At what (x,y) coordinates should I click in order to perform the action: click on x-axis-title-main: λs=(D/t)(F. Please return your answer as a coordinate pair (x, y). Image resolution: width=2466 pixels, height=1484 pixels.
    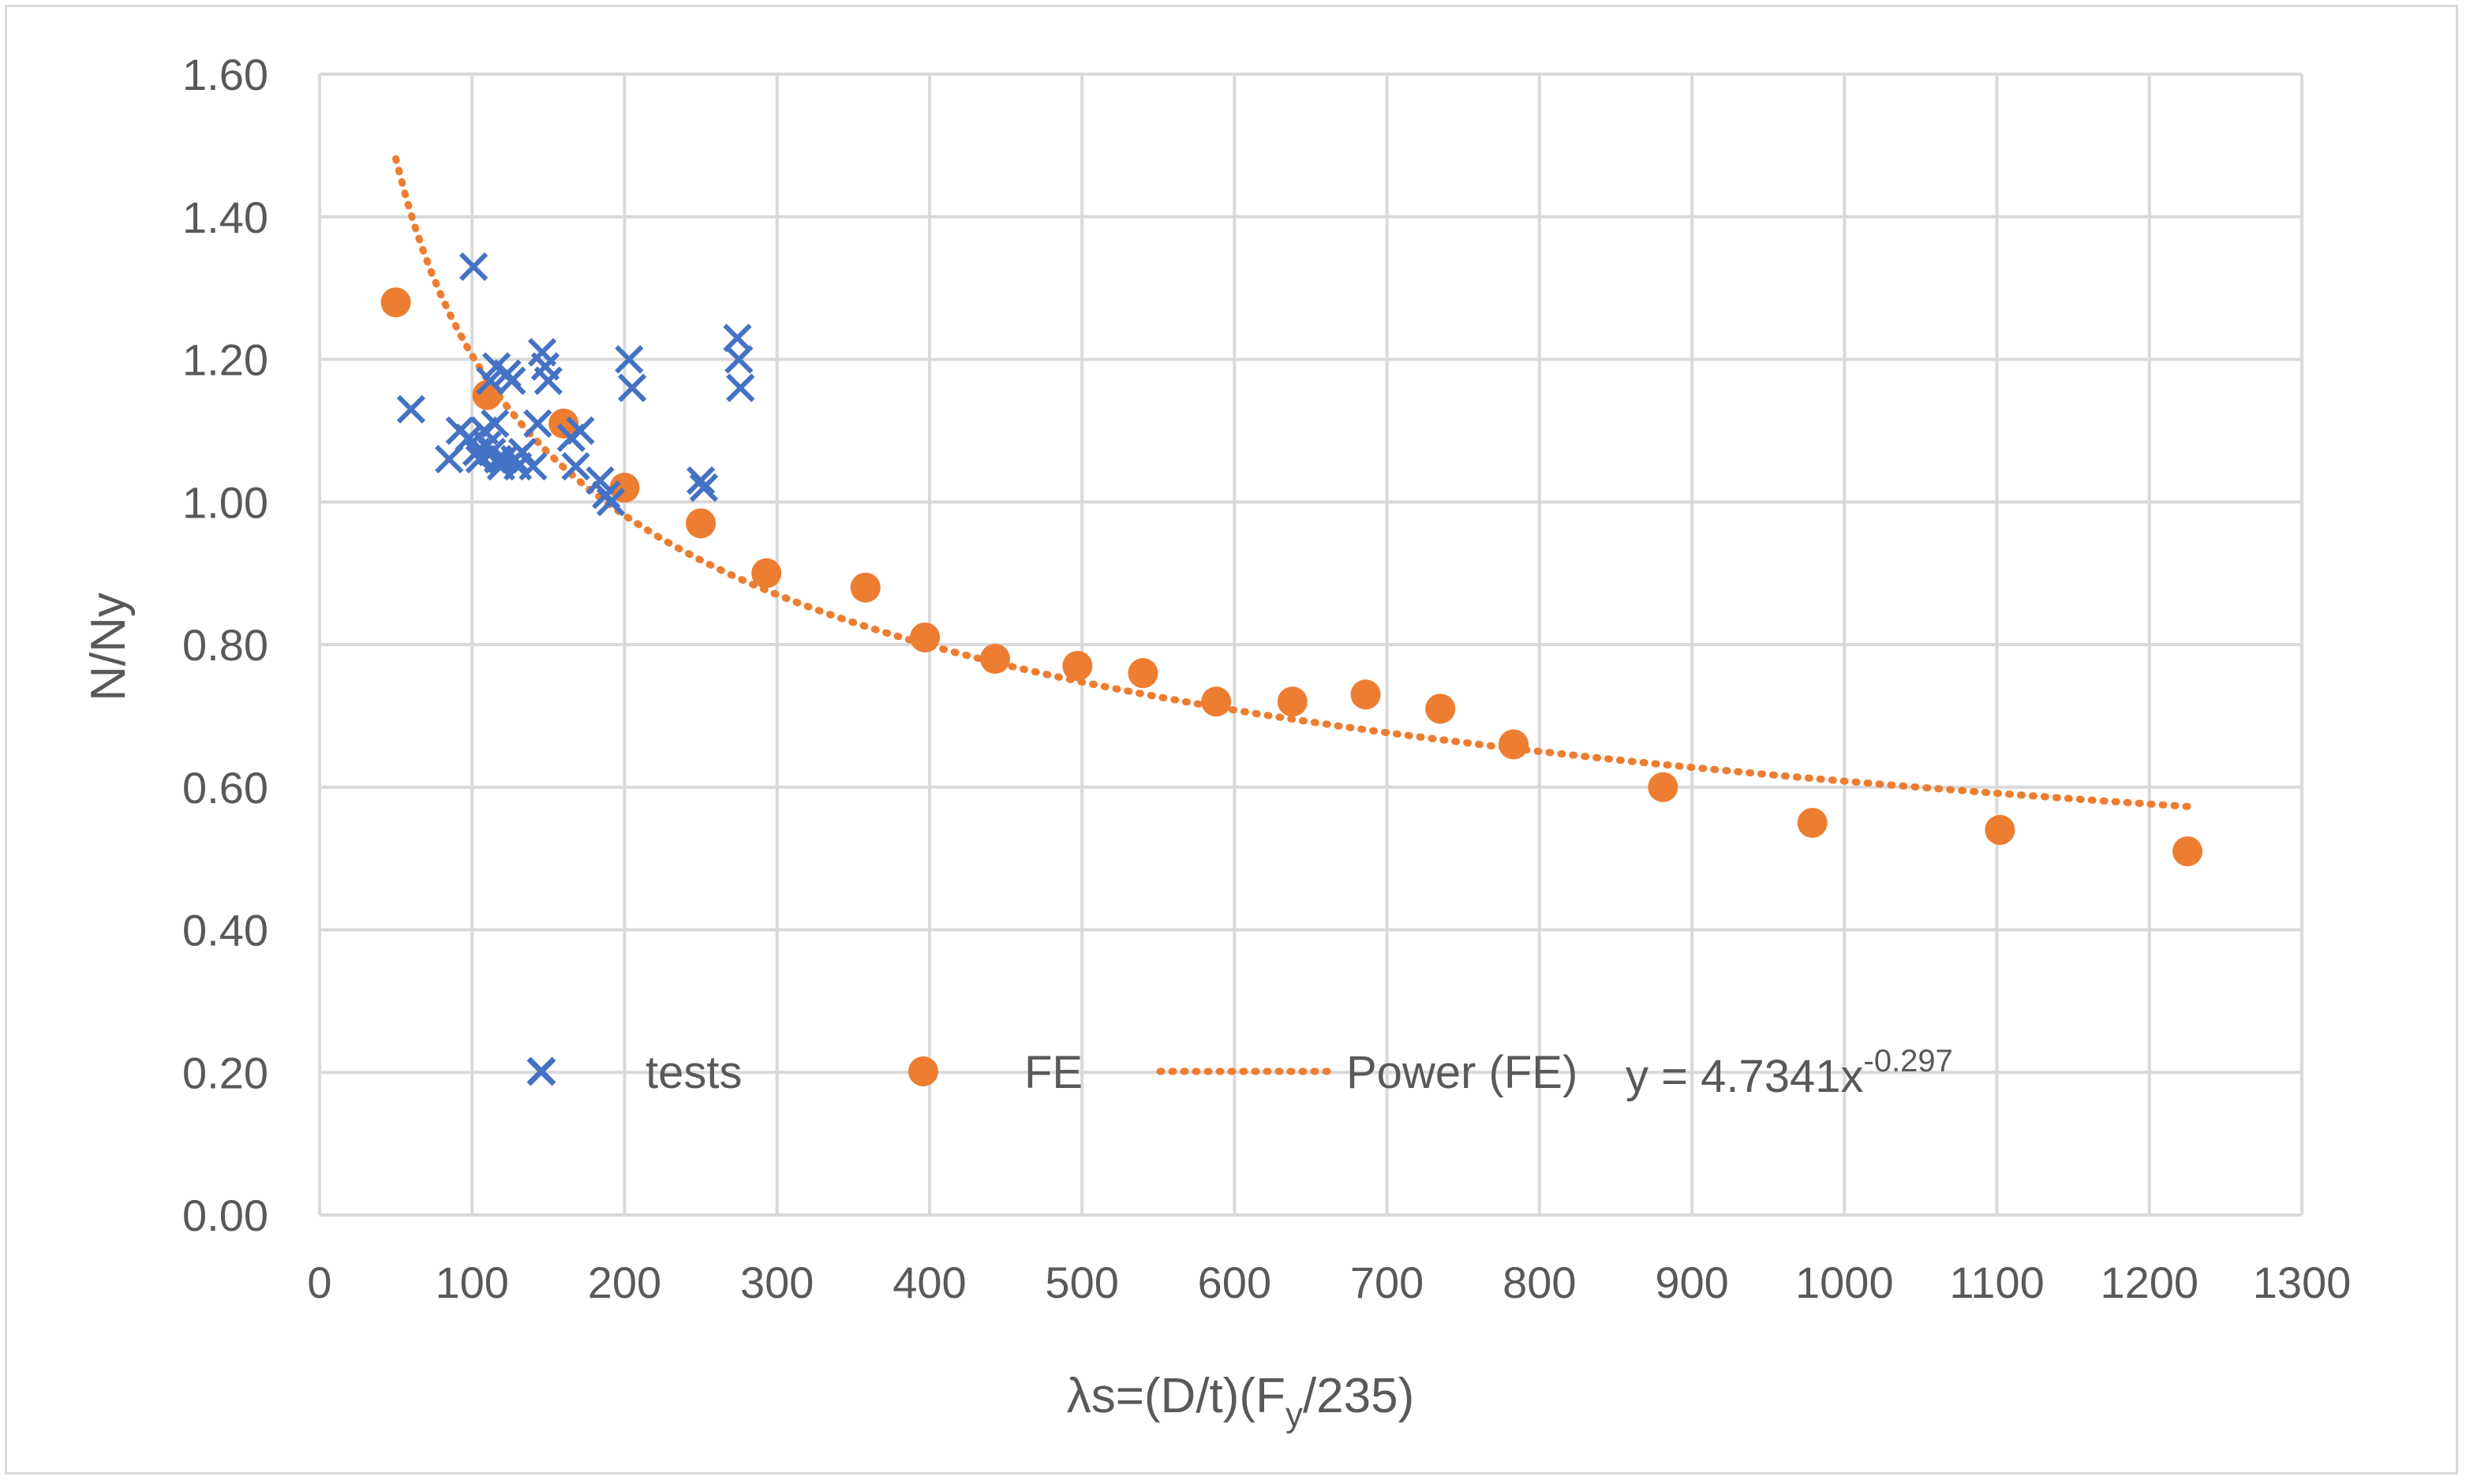
    Looking at the image, I should click on (1176, 1396).